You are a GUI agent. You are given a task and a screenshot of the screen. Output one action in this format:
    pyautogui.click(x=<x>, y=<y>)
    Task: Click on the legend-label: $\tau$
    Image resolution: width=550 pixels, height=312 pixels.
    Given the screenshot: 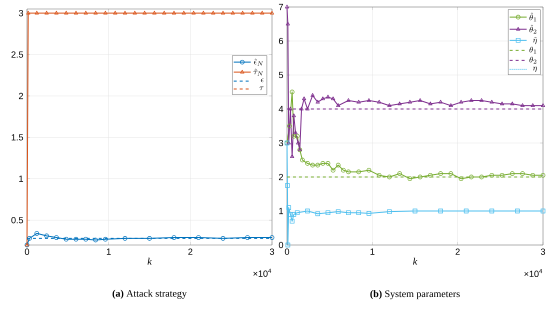 What is the action you would take?
    pyautogui.click(x=261, y=88)
    